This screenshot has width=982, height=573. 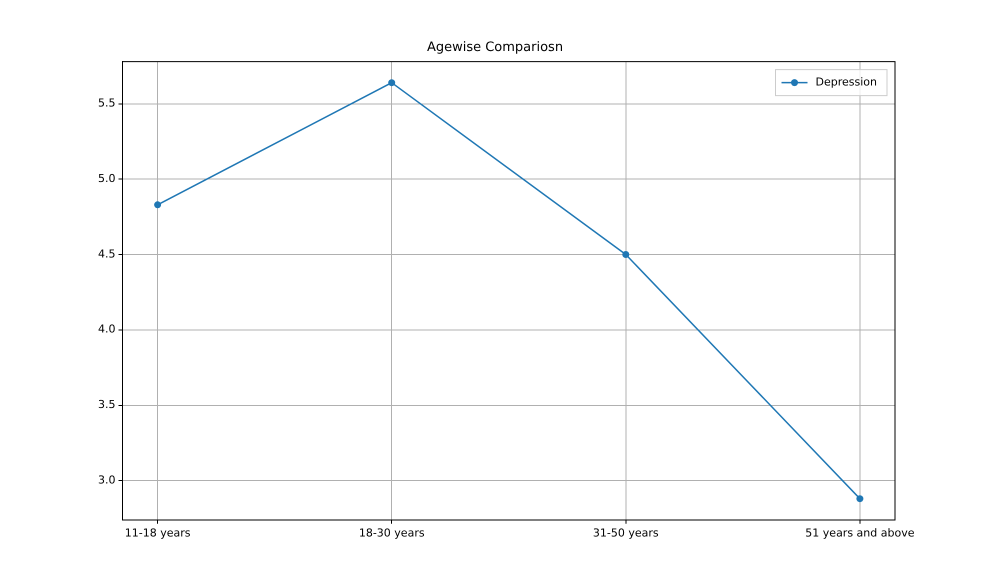 What do you see at coordinates (625, 533) in the screenshot?
I see `x-tick-label: 31-50 years` at bounding box center [625, 533].